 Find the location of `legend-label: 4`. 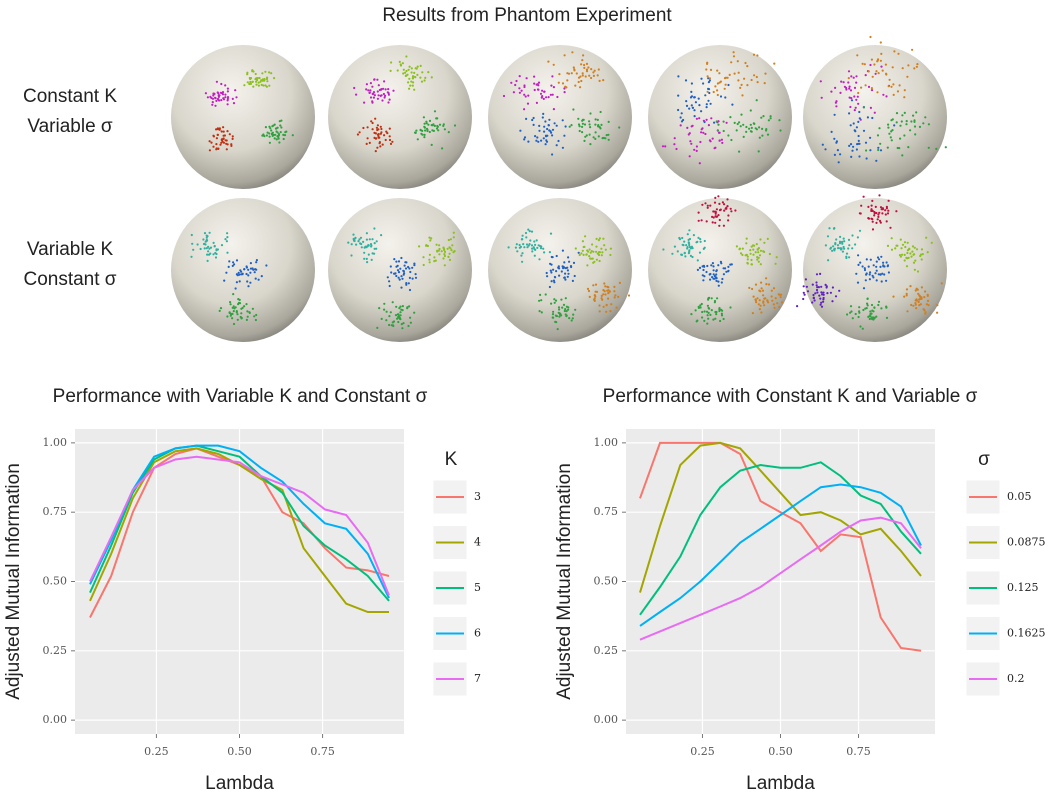

legend-label: 4 is located at coordinates (477, 542).